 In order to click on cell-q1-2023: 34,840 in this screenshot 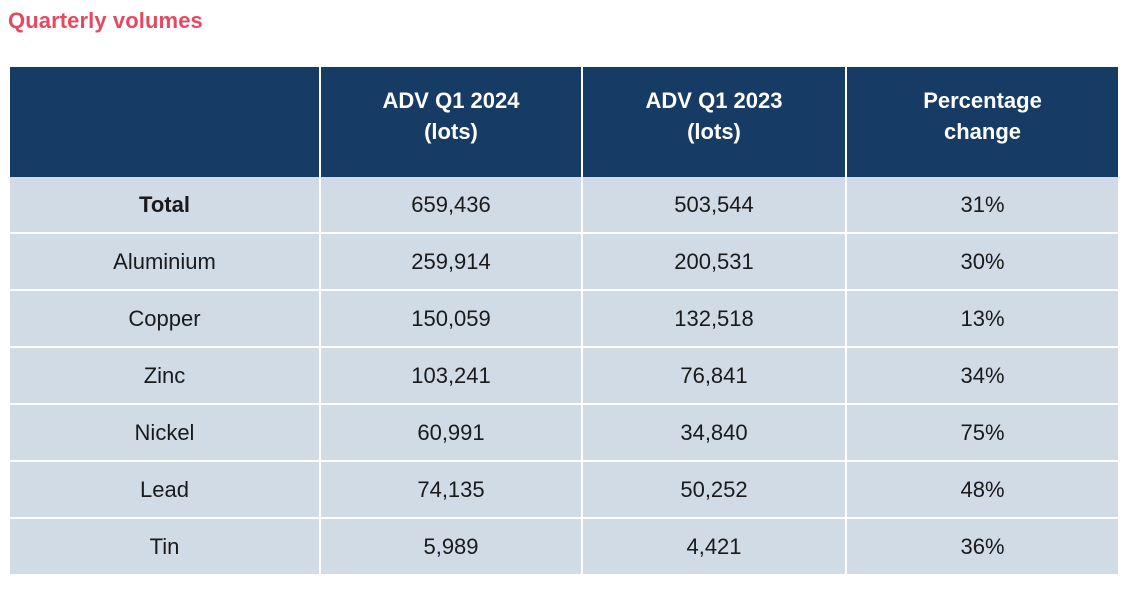, I will do `click(714, 432)`.